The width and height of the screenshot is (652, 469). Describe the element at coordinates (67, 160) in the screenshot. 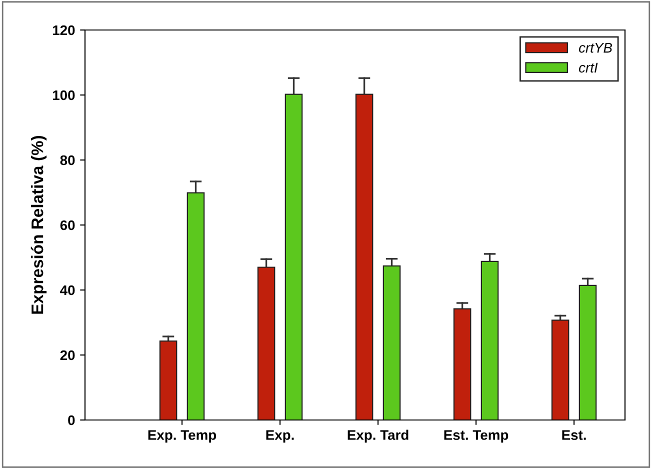

I see `y-tick-label: 80` at that location.